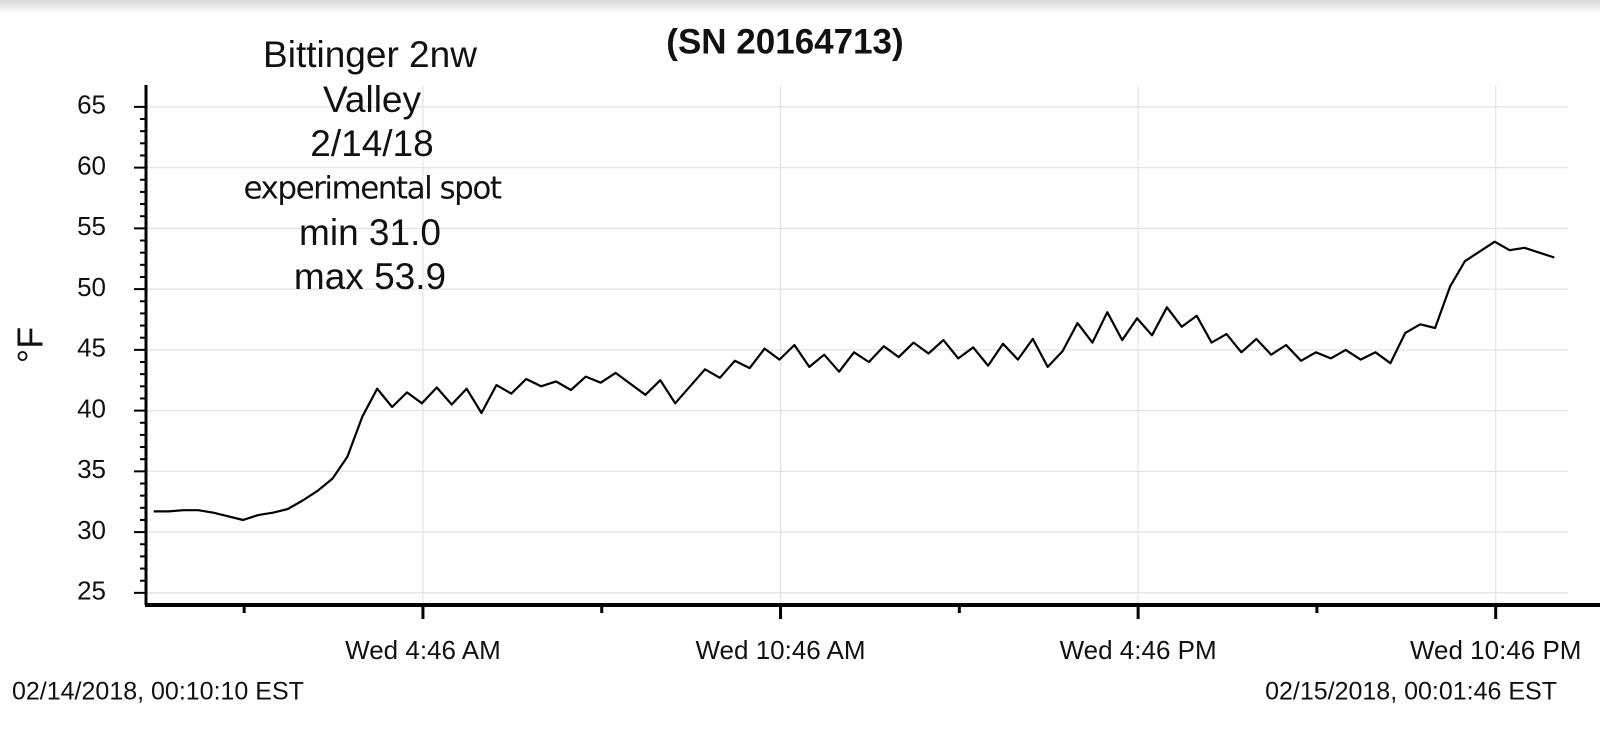 The height and width of the screenshot is (739, 1600). I want to click on top-shade, so click(800, 7).